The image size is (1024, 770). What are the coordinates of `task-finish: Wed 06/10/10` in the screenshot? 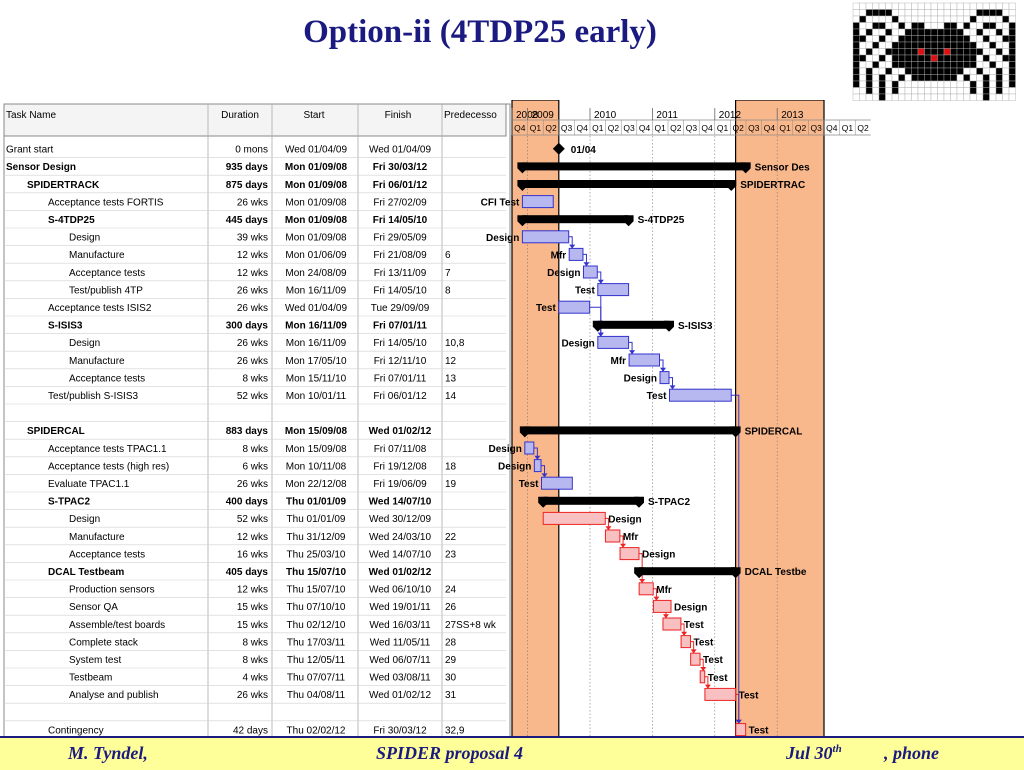 It's located at (400, 590).